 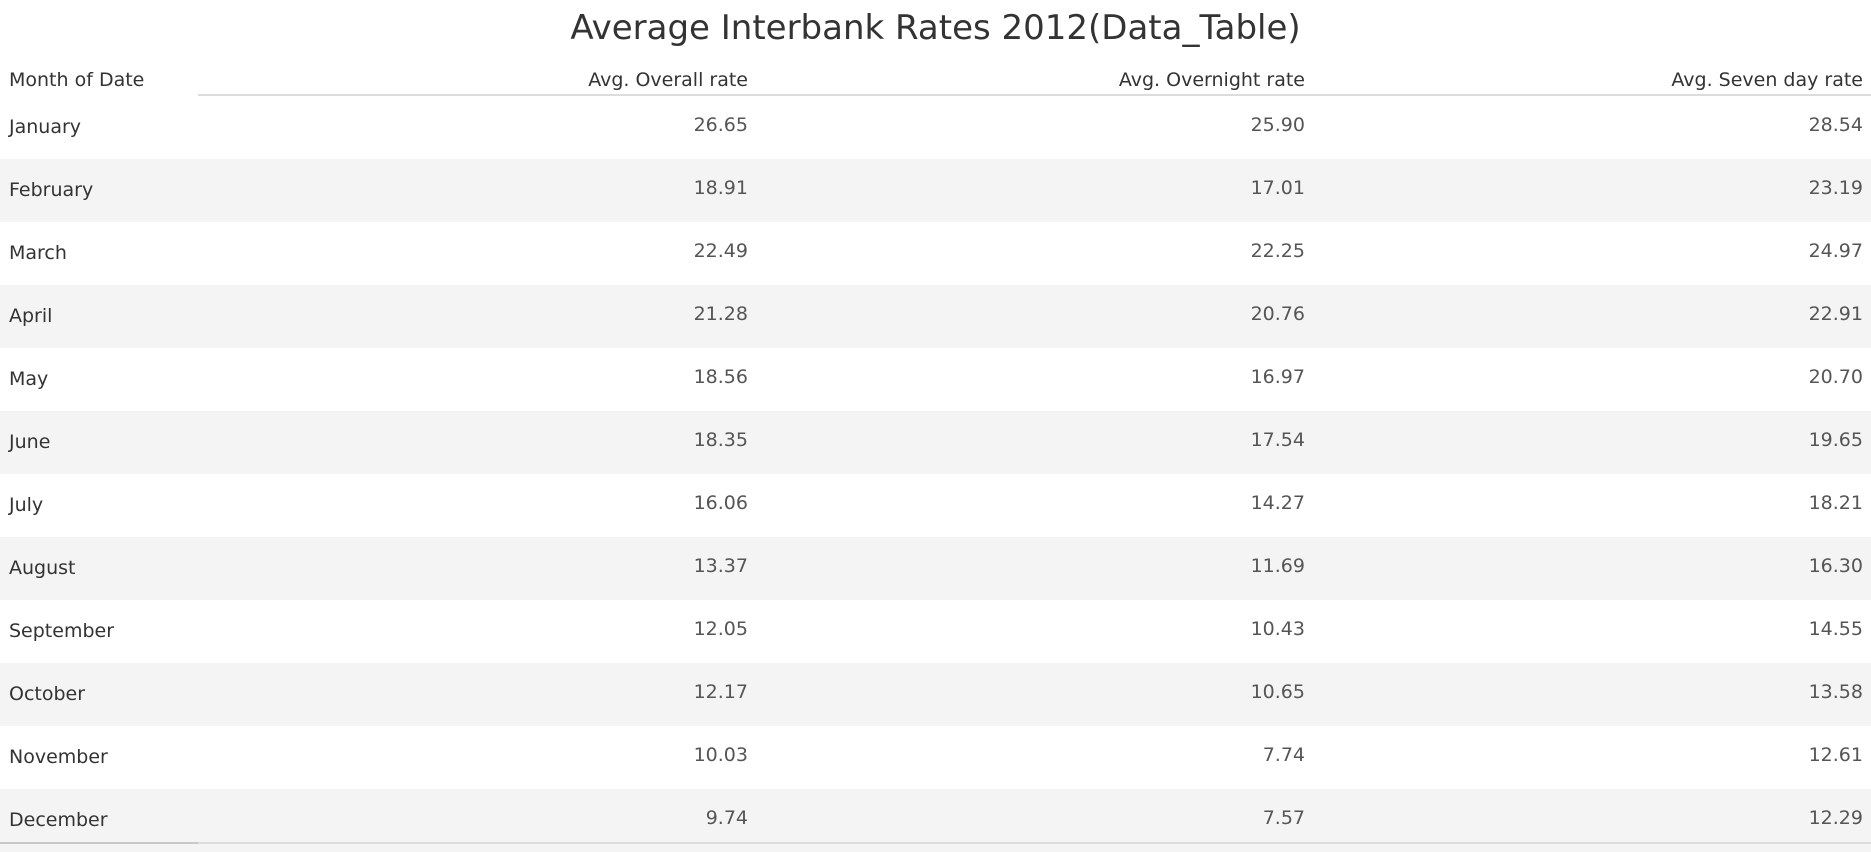 What do you see at coordinates (1835, 377) in the screenshot?
I see `table-cell-seven-day-rate: 20.70` at bounding box center [1835, 377].